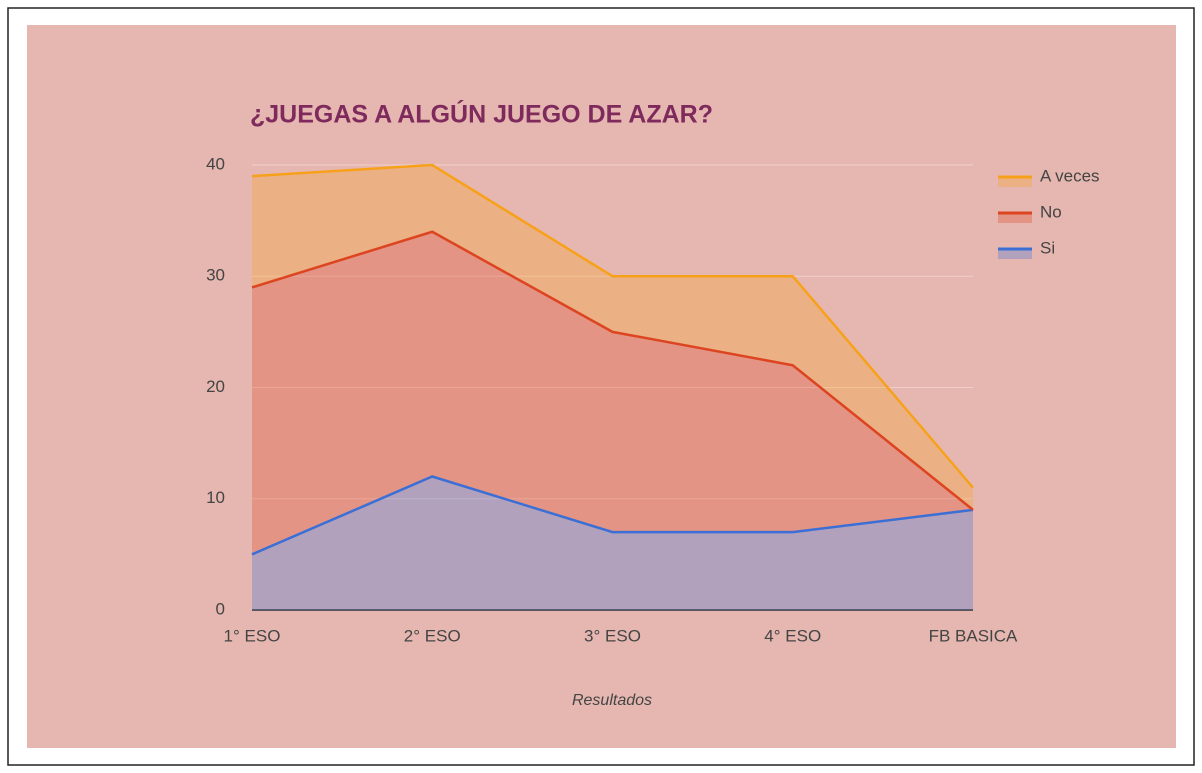 The width and height of the screenshot is (1202, 773). I want to click on x-axis-label: Resultados, so click(612, 700).